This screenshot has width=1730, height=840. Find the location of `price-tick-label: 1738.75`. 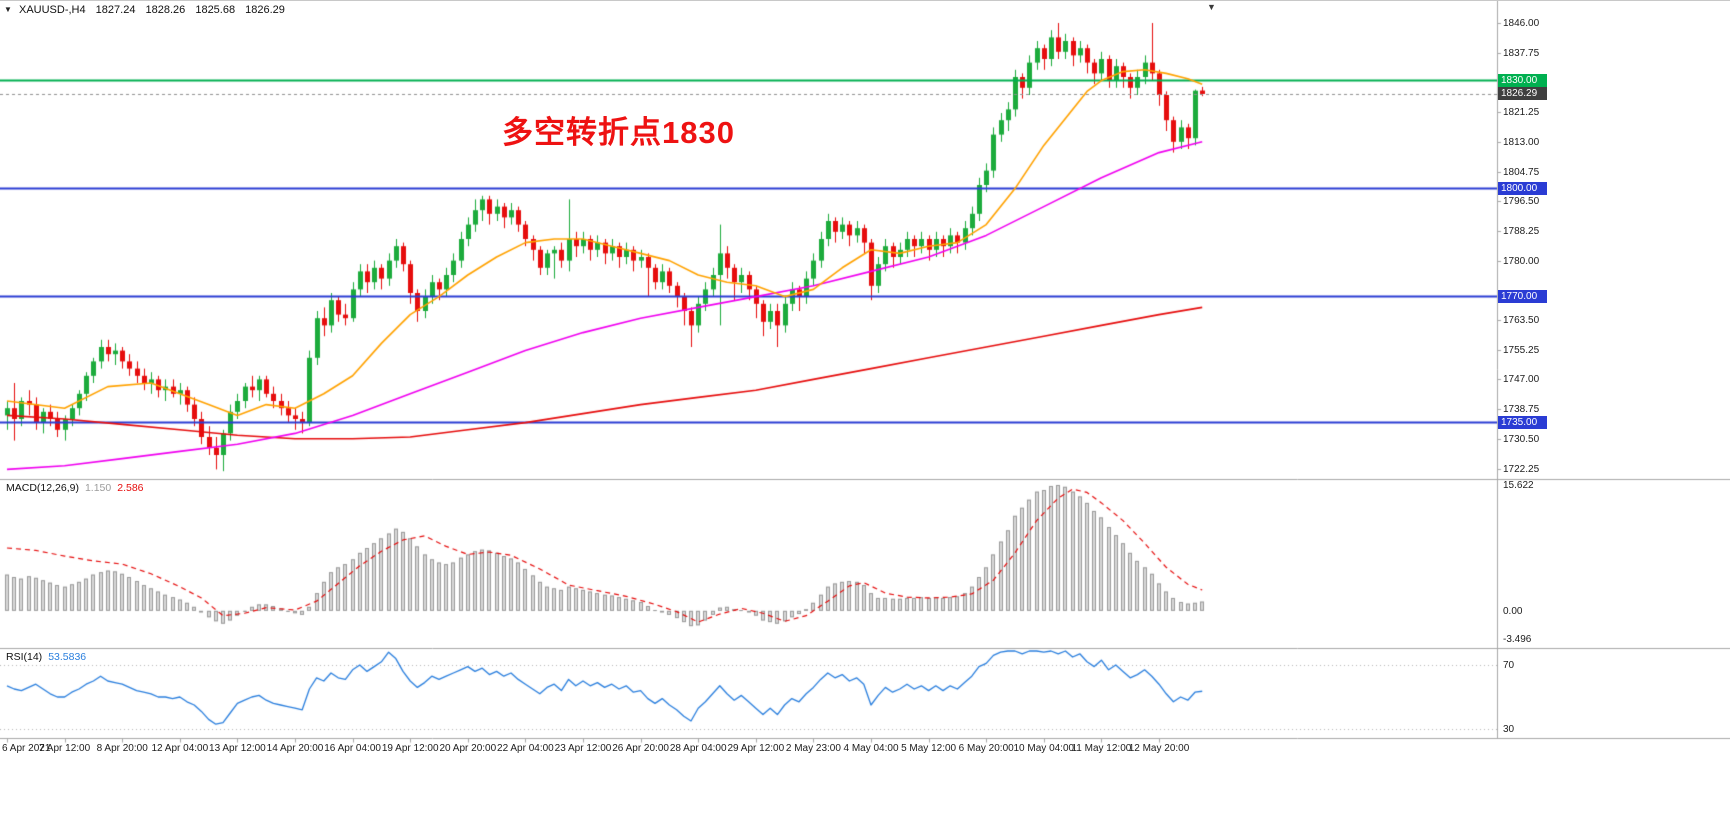

price-tick-label: 1738.75 is located at coordinates (1521, 410).